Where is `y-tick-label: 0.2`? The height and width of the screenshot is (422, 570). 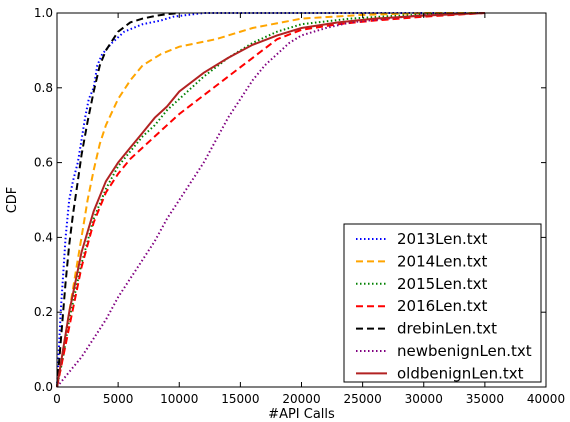
y-tick-label: 0.2 is located at coordinates (43, 312).